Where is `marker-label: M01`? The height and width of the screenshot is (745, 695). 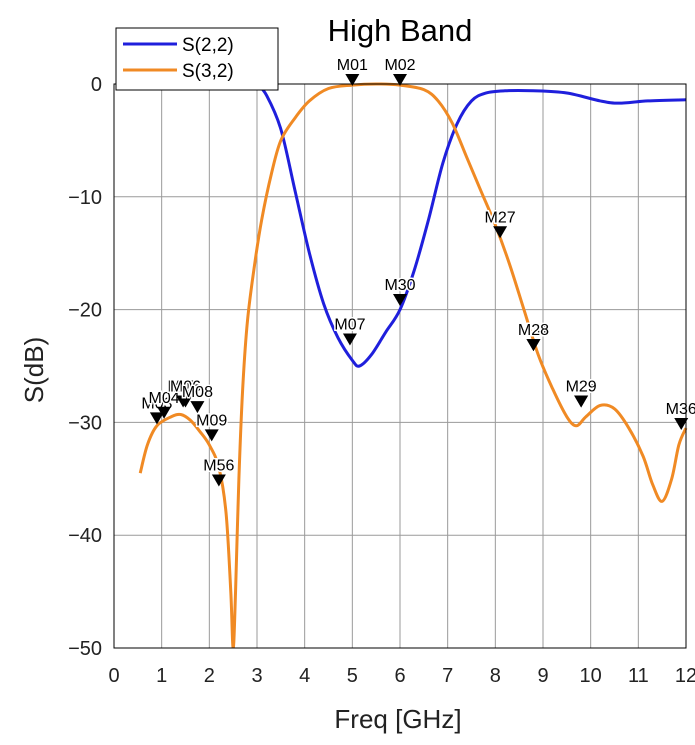
marker-label: M01 is located at coordinates (352, 65).